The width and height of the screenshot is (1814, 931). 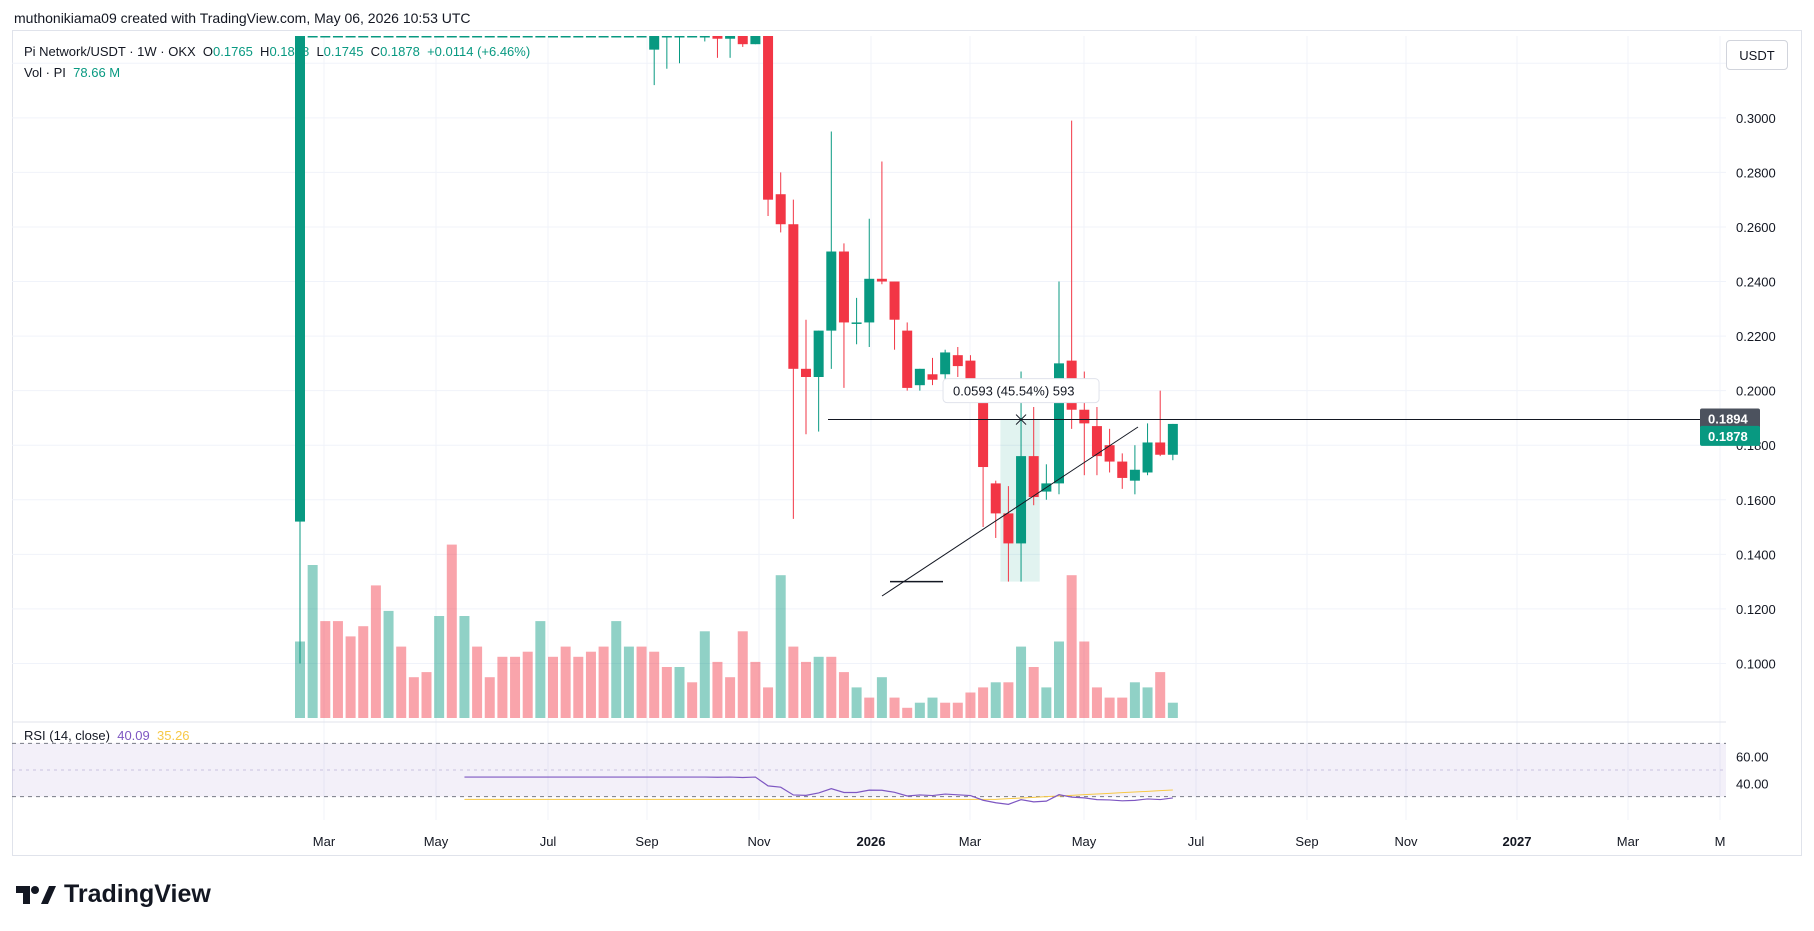 I want to click on price-tick-label: 0.2800, so click(x=1756, y=172).